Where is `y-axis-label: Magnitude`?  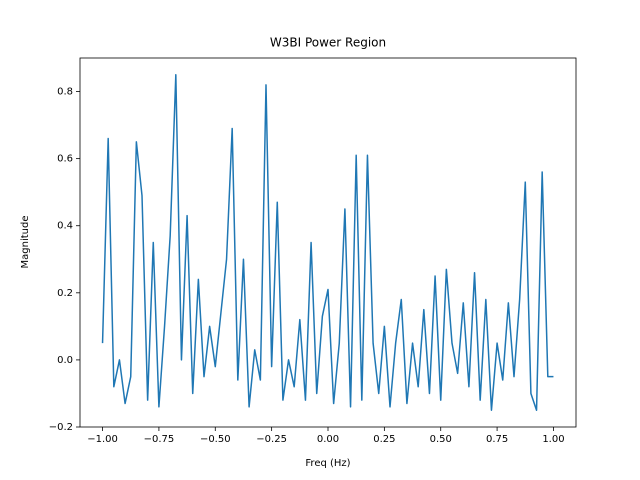 y-axis-label: Magnitude is located at coordinates (25, 242).